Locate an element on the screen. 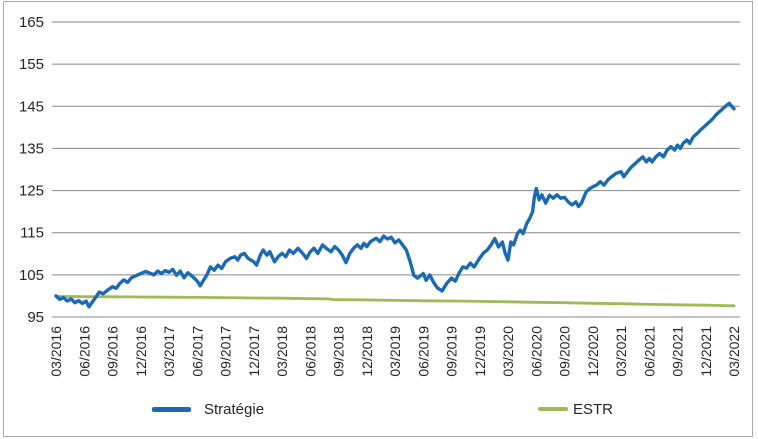 The image size is (758, 439). x-tick-label: 06/2020 is located at coordinates (536, 351).